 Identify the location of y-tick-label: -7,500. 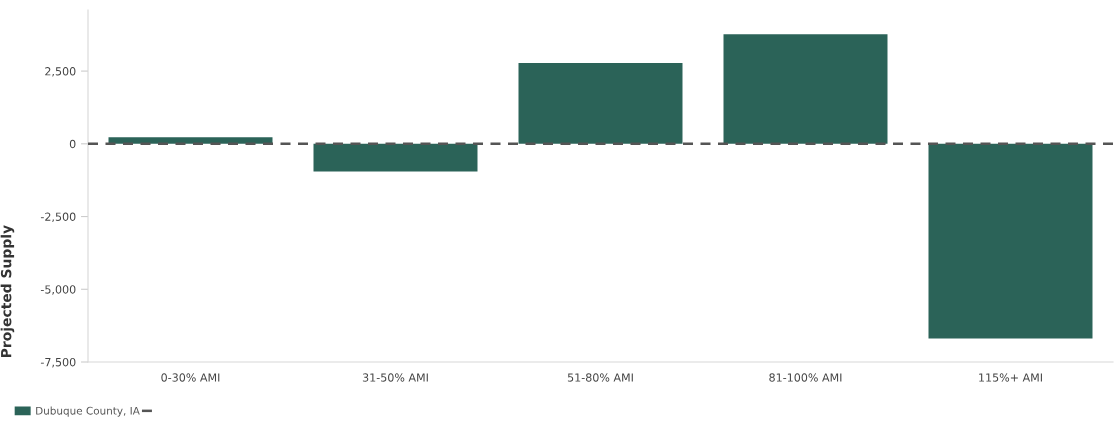
(58, 362).